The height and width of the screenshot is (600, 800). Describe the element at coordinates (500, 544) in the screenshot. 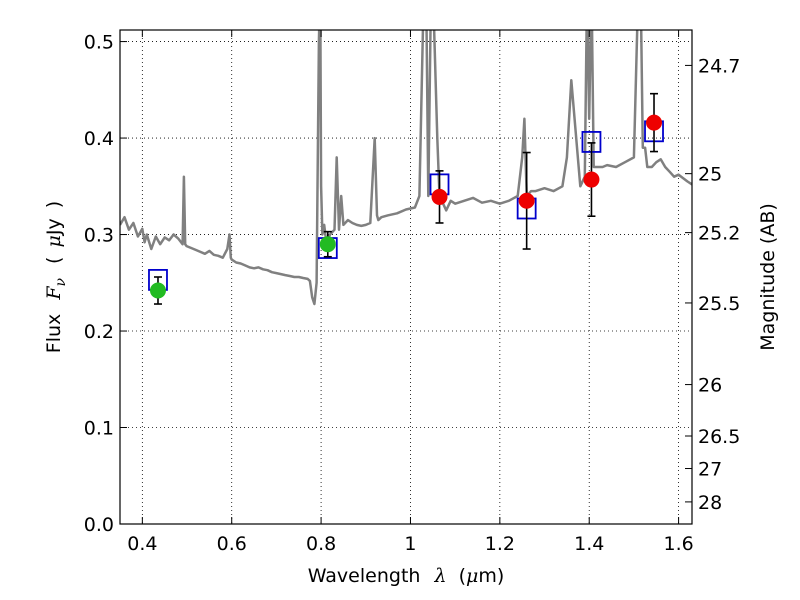

I see `x-tick-label: 1.2` at that location.